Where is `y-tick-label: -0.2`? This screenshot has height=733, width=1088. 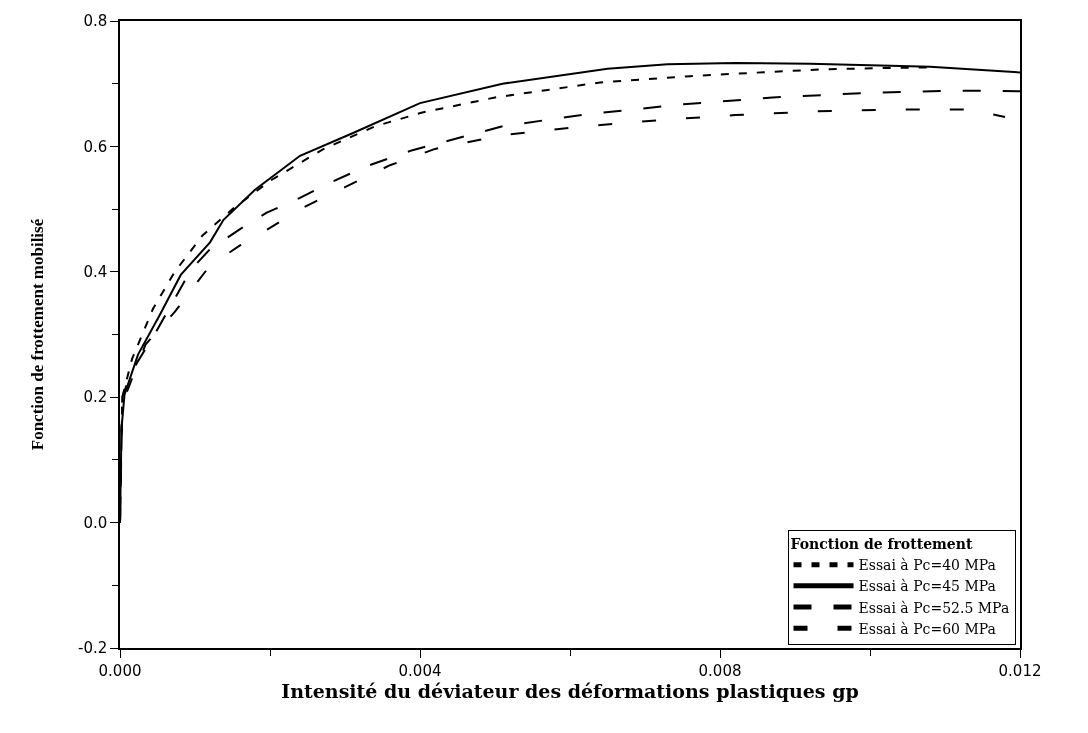
y-tick-label: -0.2 is located at coordinates (92, 648).